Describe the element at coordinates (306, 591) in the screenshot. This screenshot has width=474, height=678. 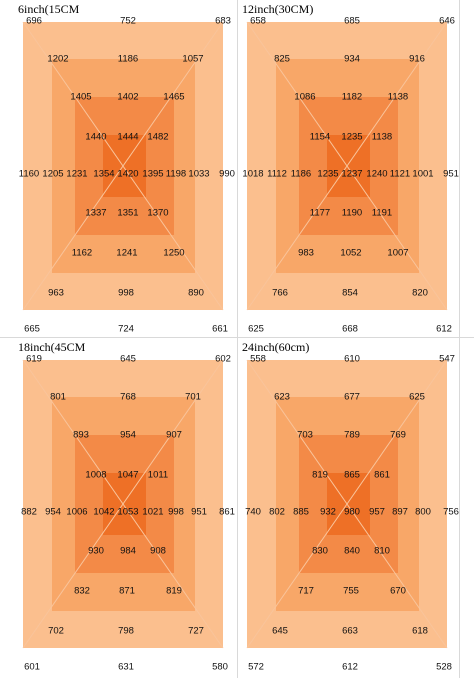
I see `value-ring2-bottom-left: 717` at that location.